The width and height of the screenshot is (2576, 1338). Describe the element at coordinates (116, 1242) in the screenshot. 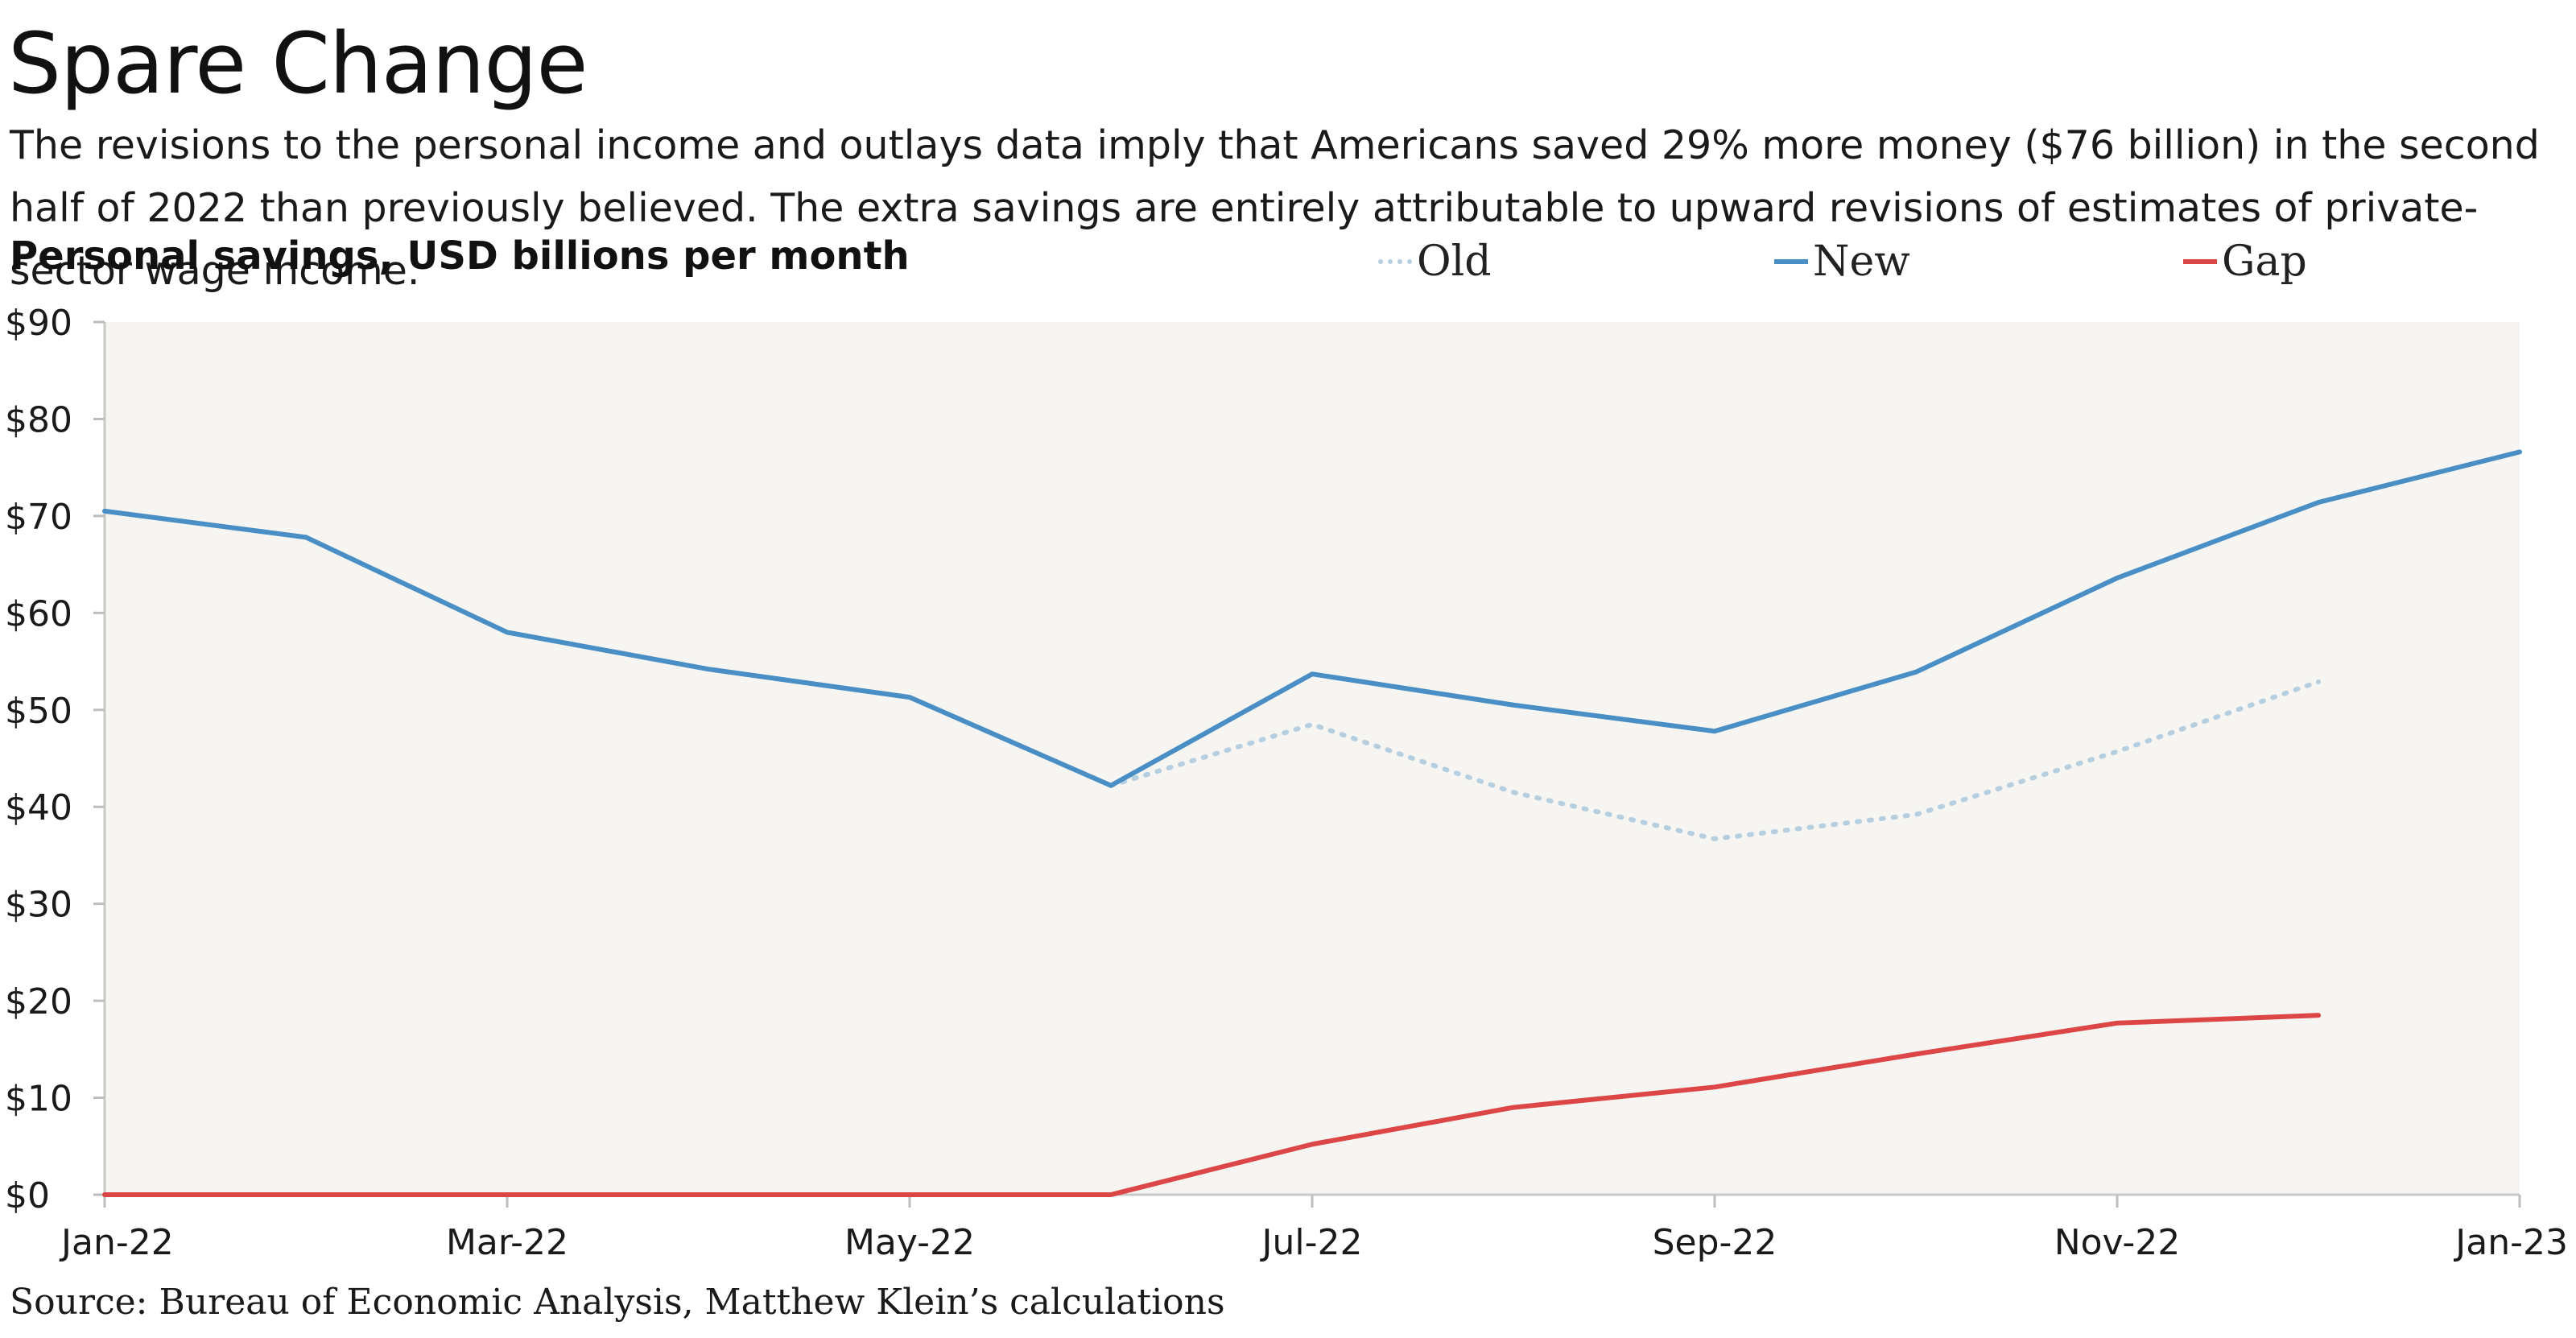

I see `x-tick-label: Jan-22` at that location.